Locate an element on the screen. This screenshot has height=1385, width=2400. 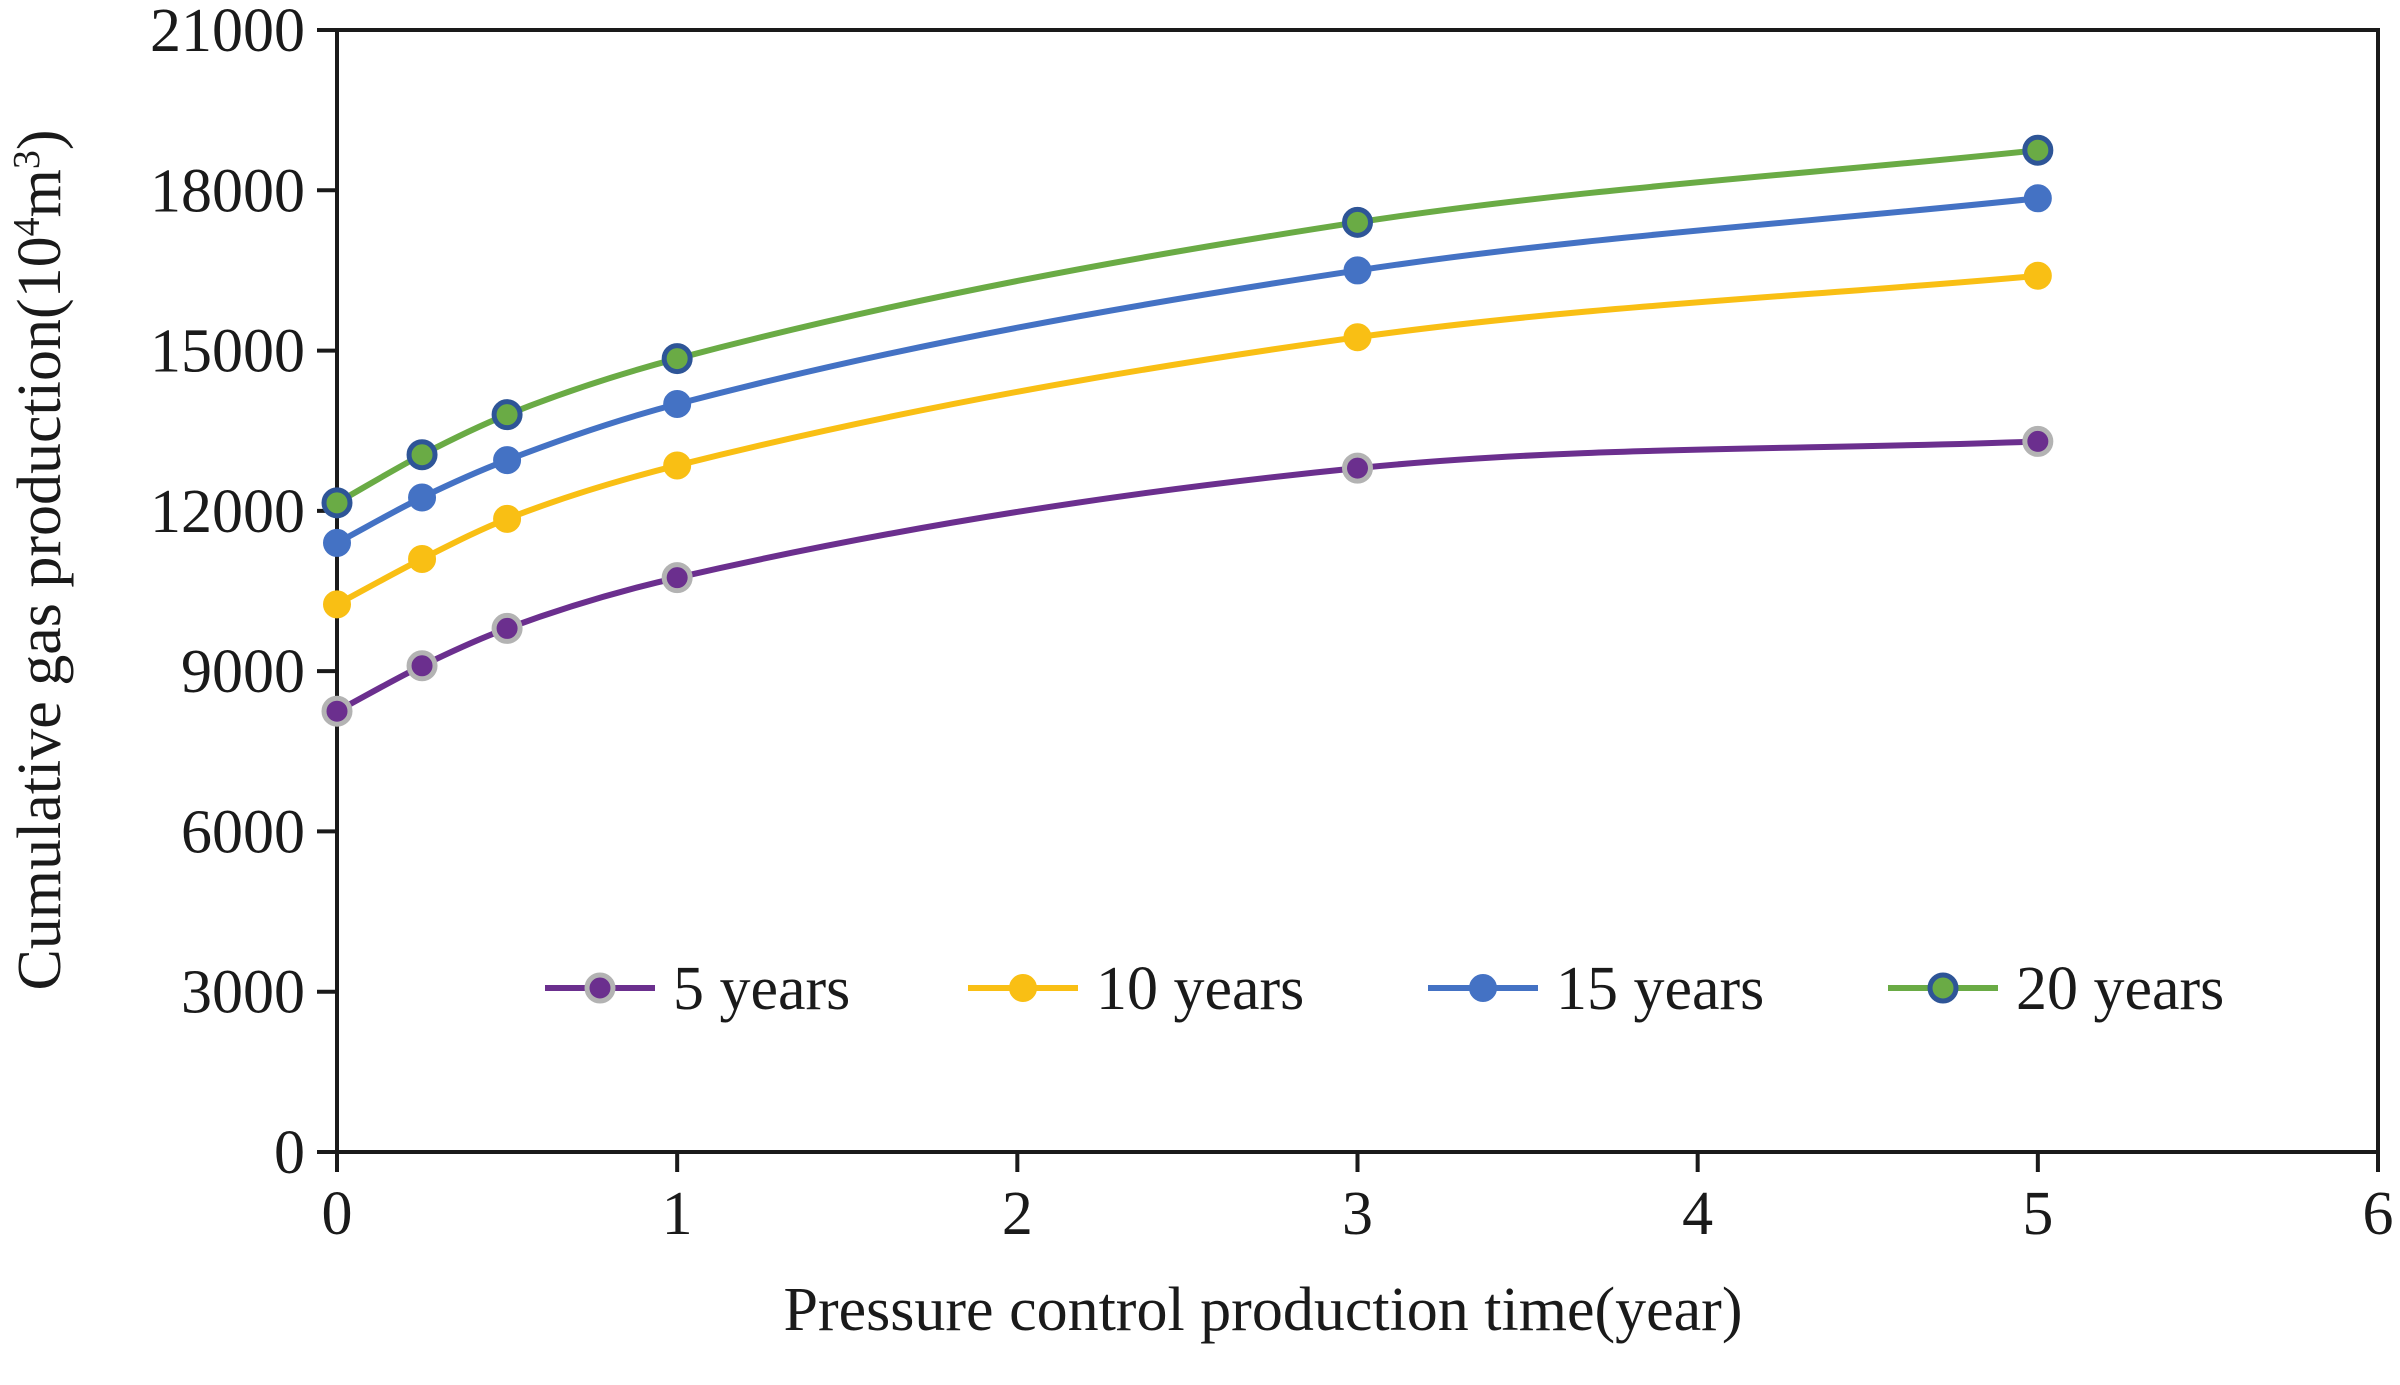
legend-label: 5 years is located at coordinates (761, 989).